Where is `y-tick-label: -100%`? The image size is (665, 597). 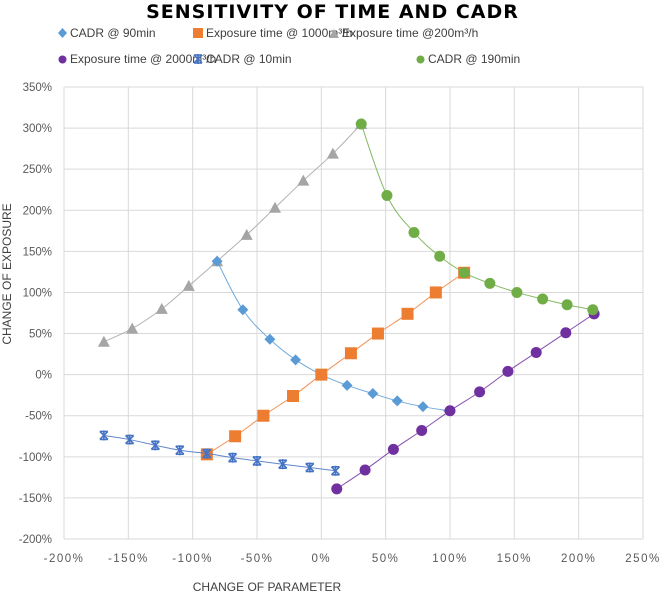 y-tick-label: -100% is located at coordinates (35, 458).